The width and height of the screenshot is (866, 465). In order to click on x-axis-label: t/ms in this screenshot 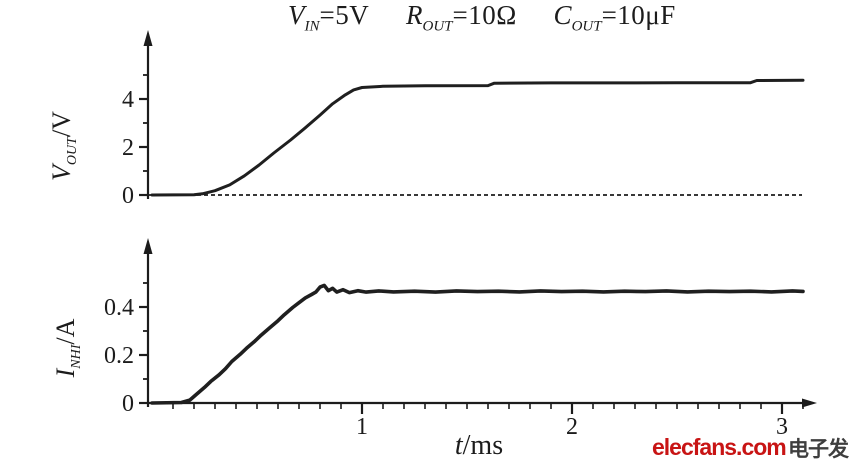, I will do `click(479, 446)`.